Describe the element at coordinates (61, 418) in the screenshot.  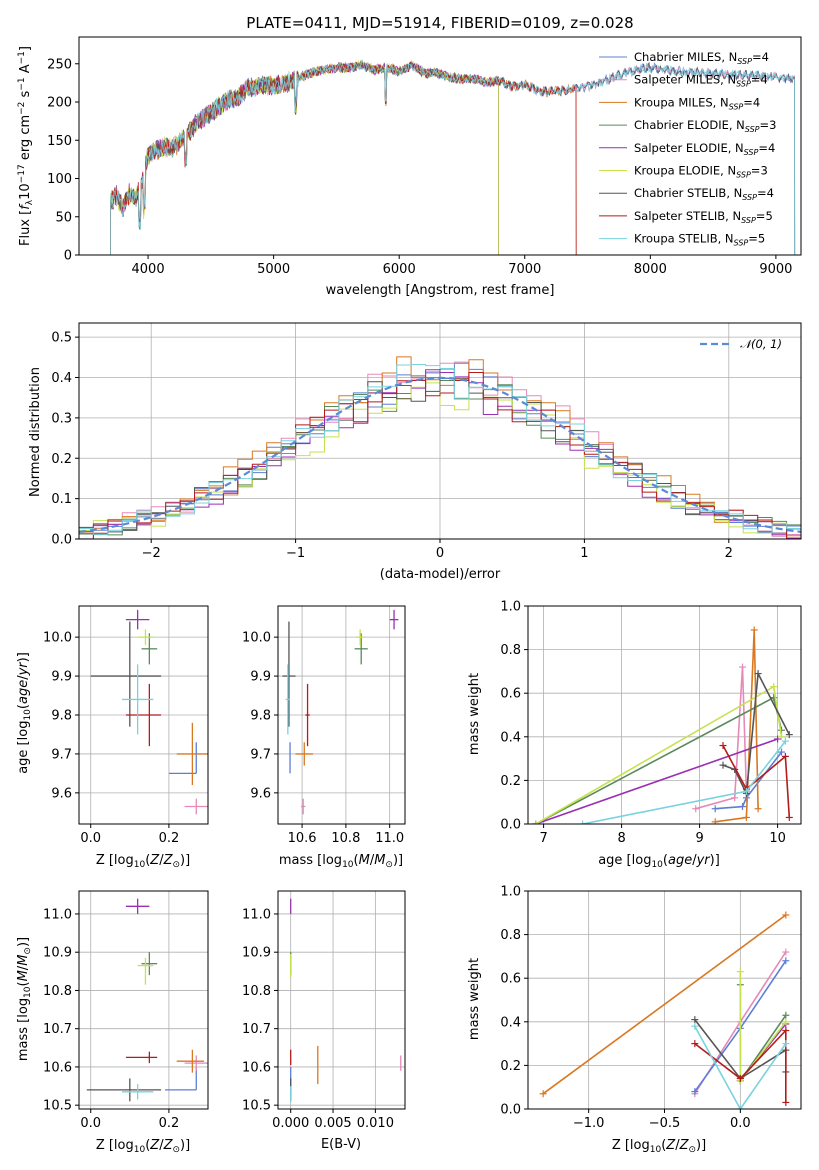
I see `residuals-ytick-label: 0.3` at that location.